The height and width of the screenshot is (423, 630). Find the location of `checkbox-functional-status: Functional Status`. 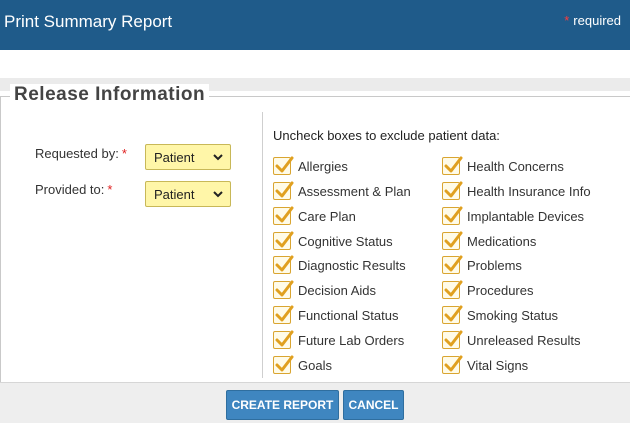

checkbox-functional-status: Functional Status is located at coordinates (335, 315).